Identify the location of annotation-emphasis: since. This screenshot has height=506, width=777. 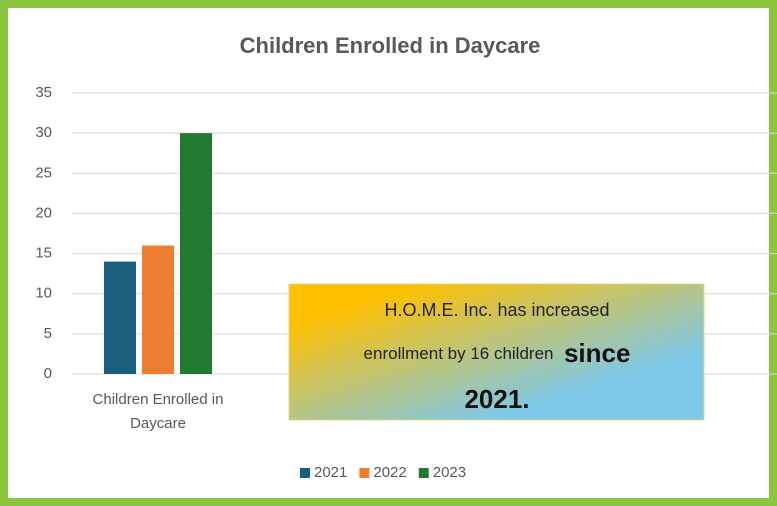
(597, 353).